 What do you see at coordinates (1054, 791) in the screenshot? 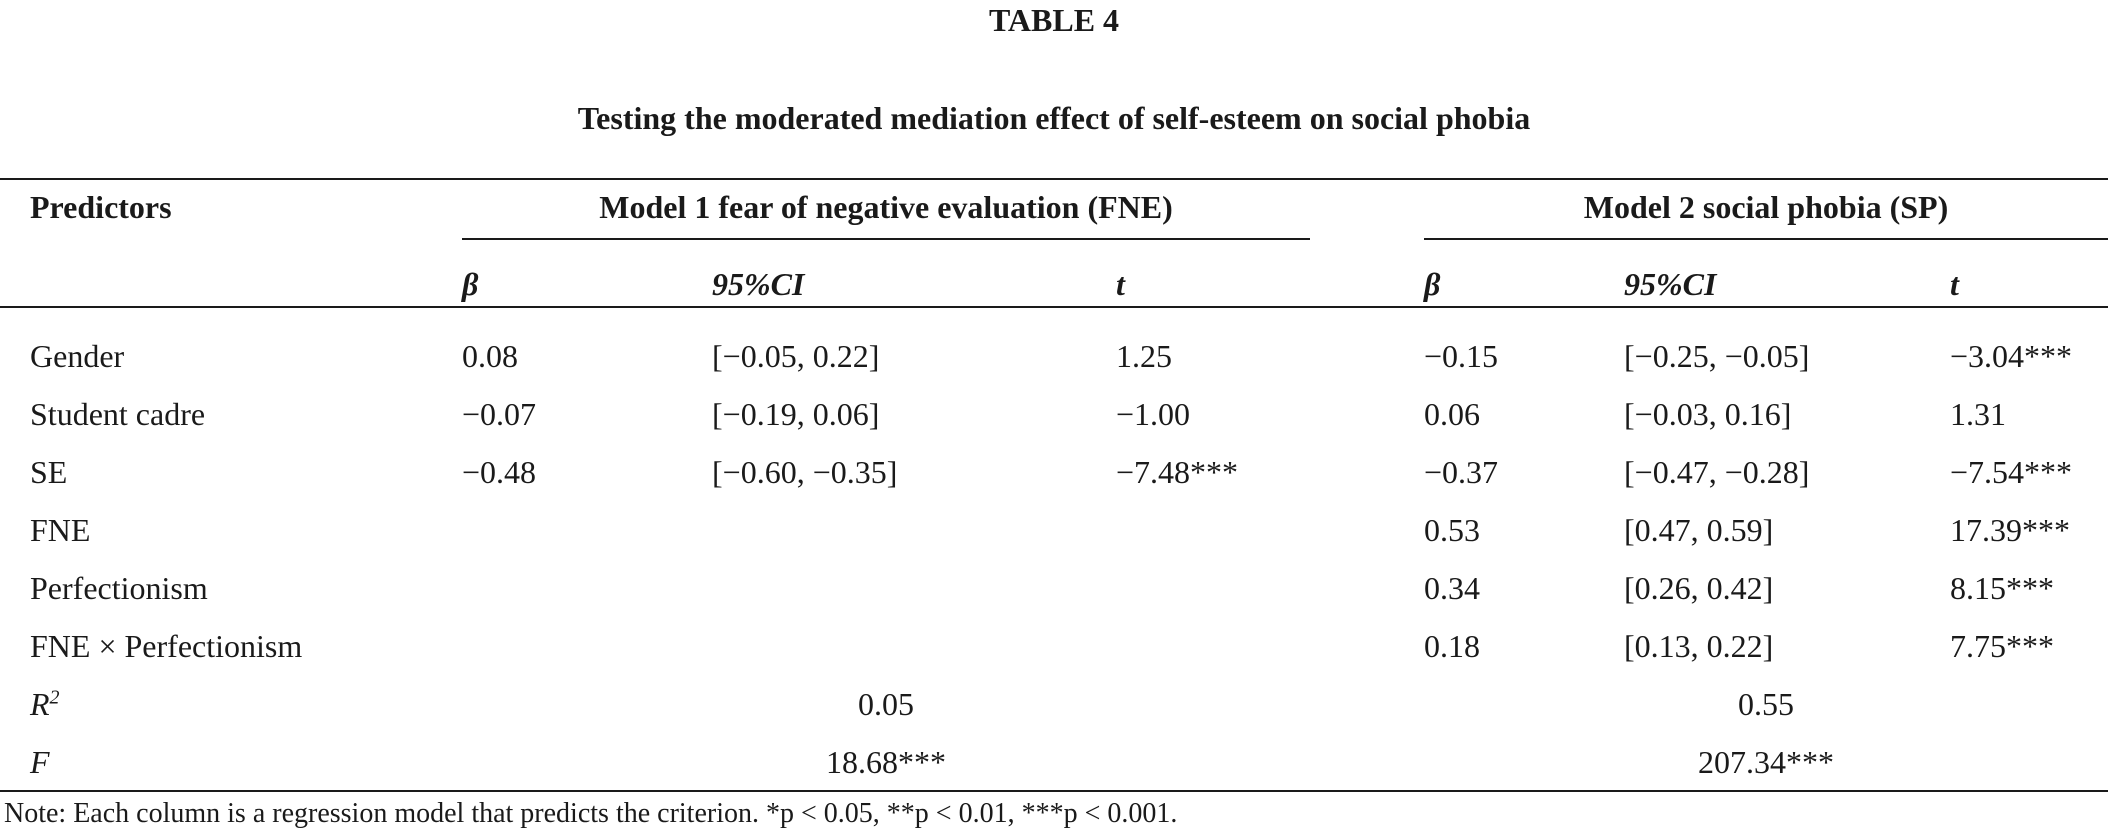
I see `bottom-rule` at bounding box center [1054, 791].